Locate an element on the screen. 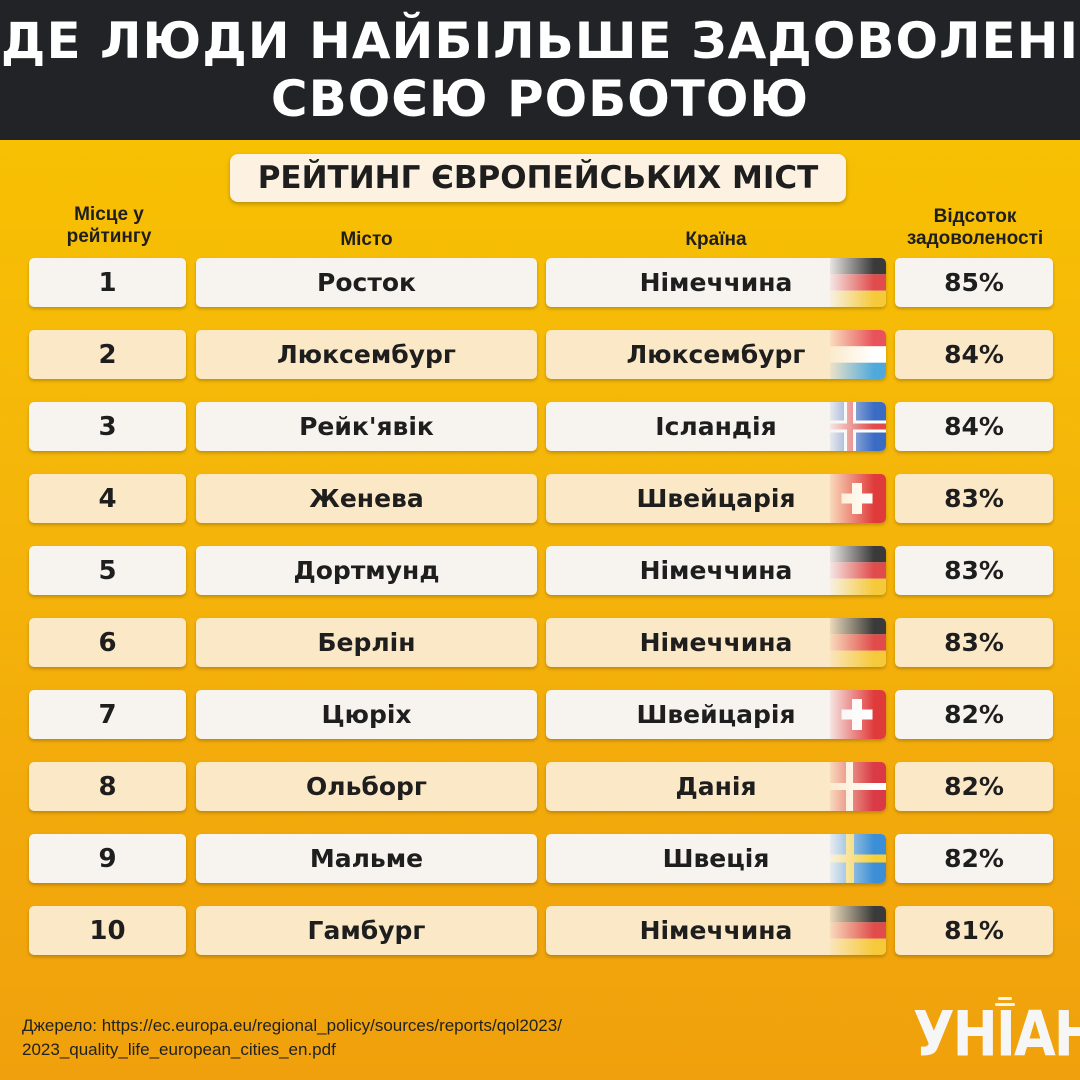  rank-cell: 5 is located at coordinates (107, 570).